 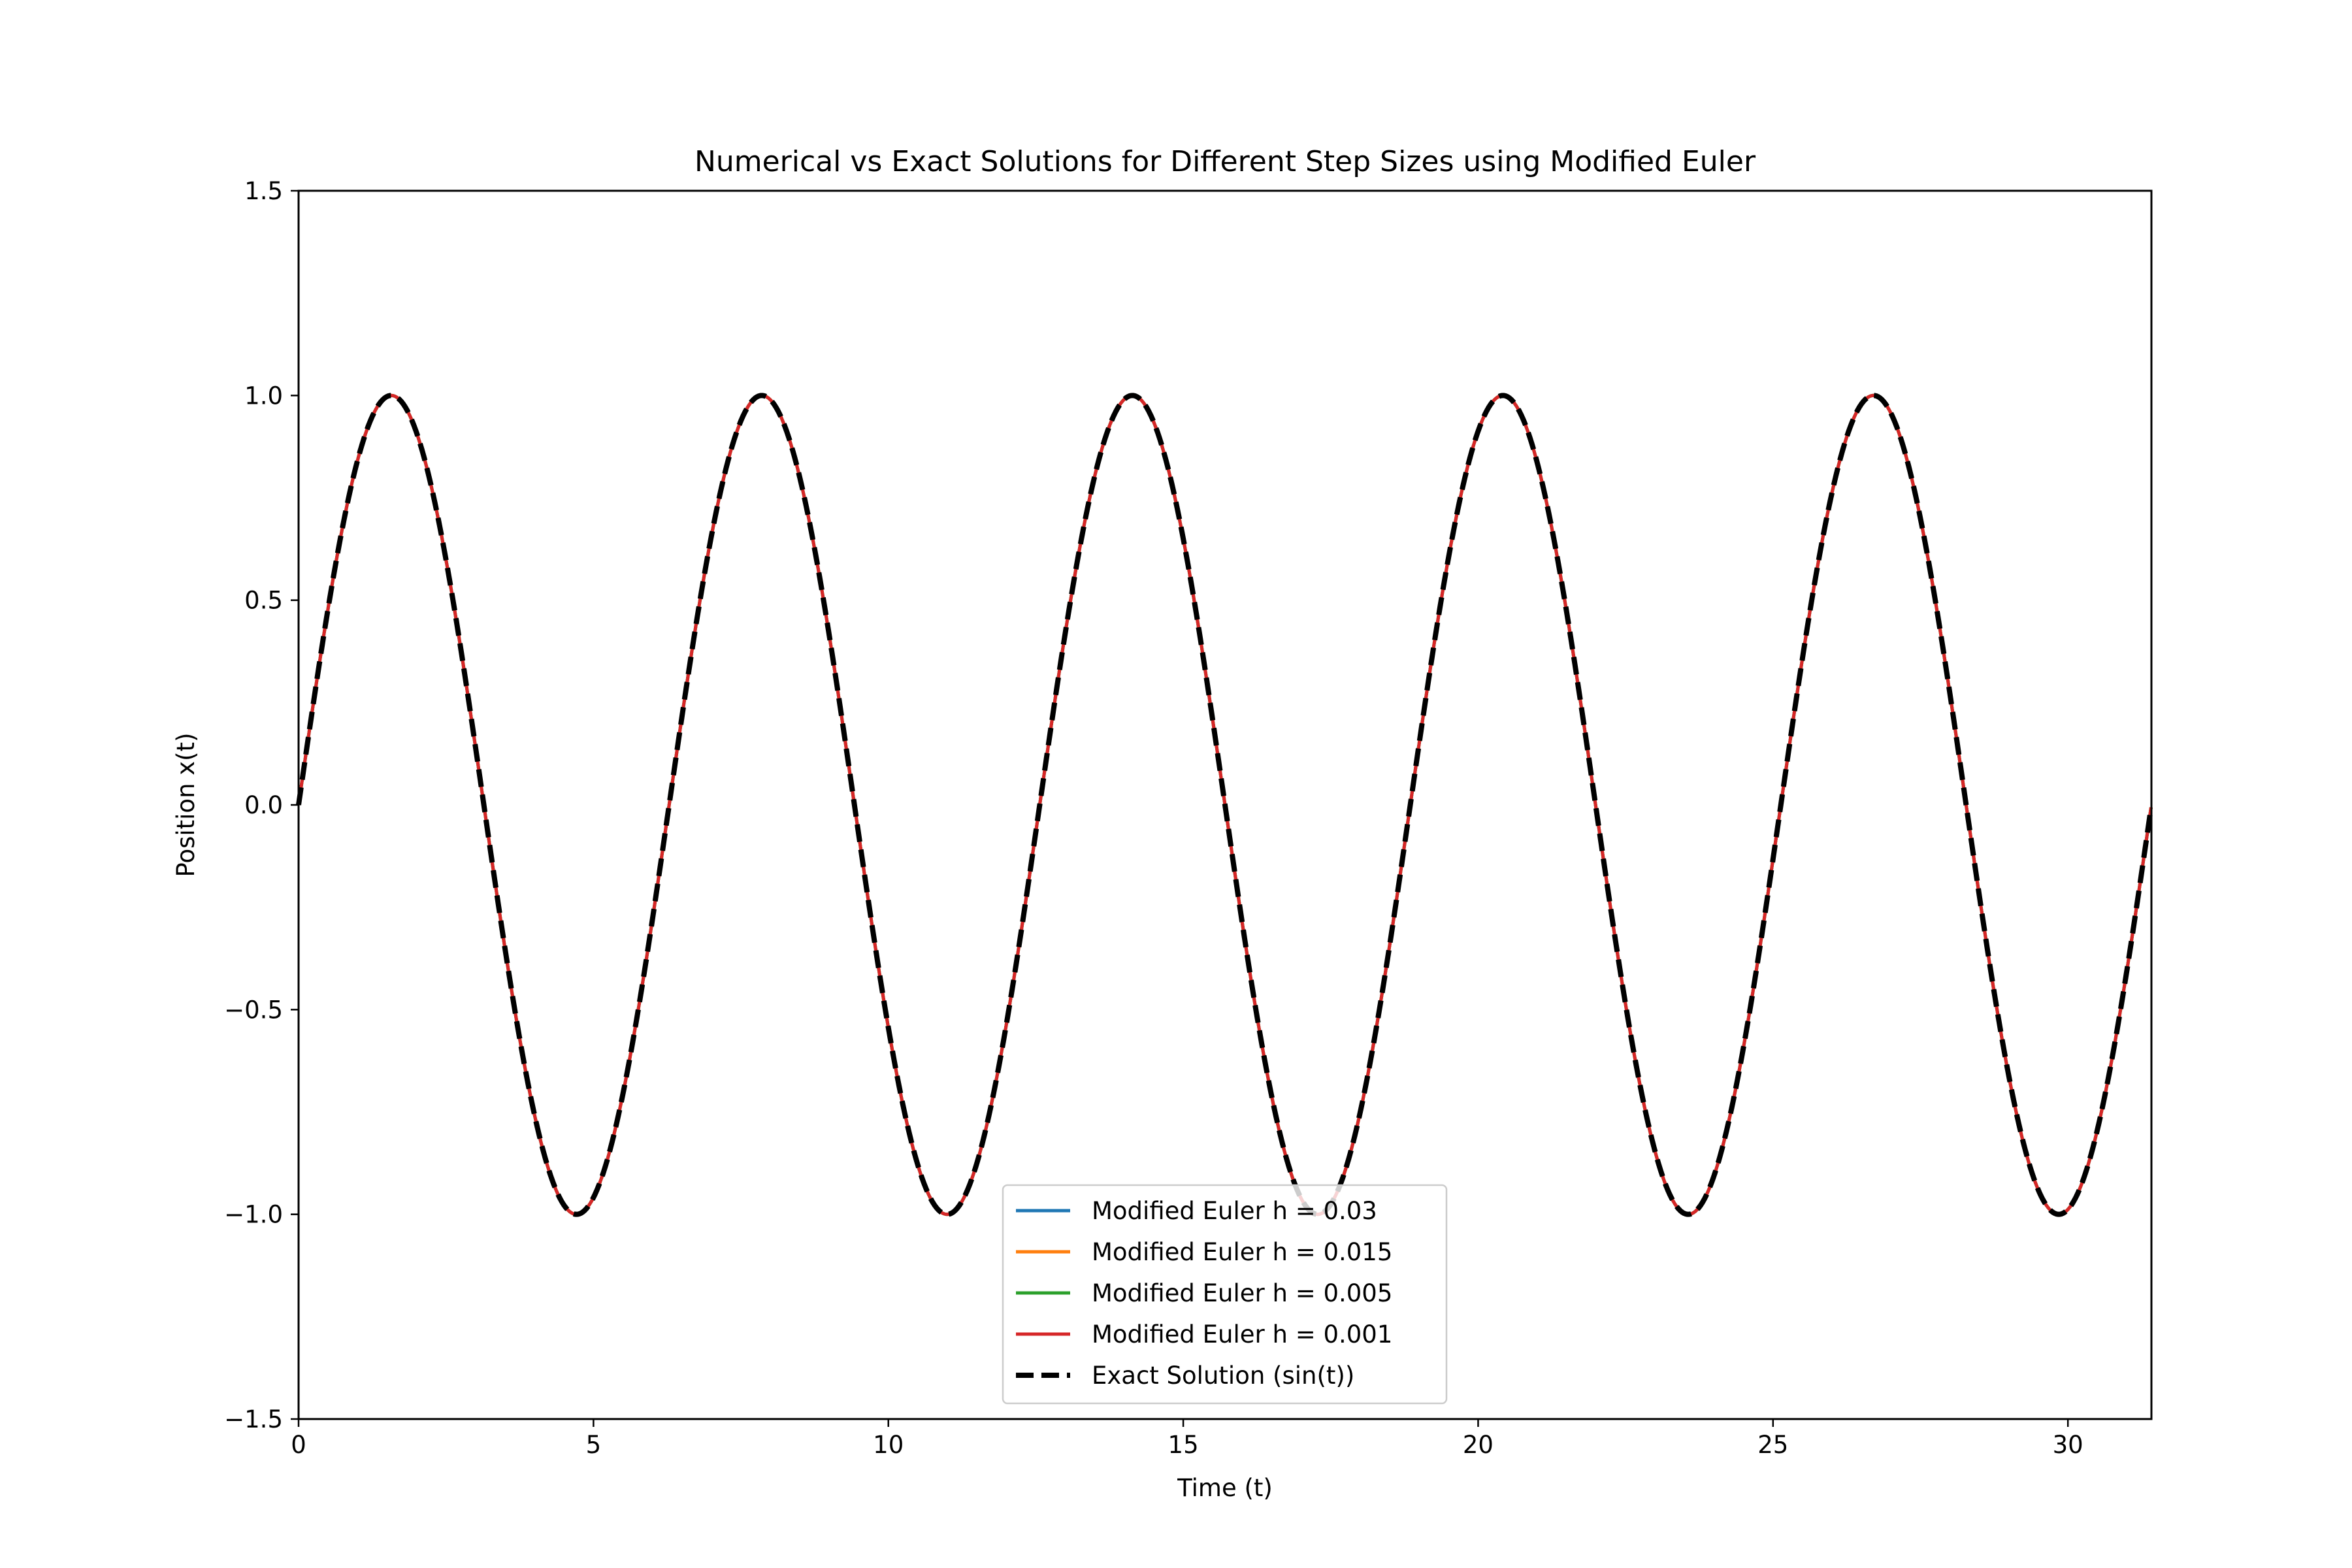 I want to click on y-tick-label: −0.5, so click(x=253, y=1010).